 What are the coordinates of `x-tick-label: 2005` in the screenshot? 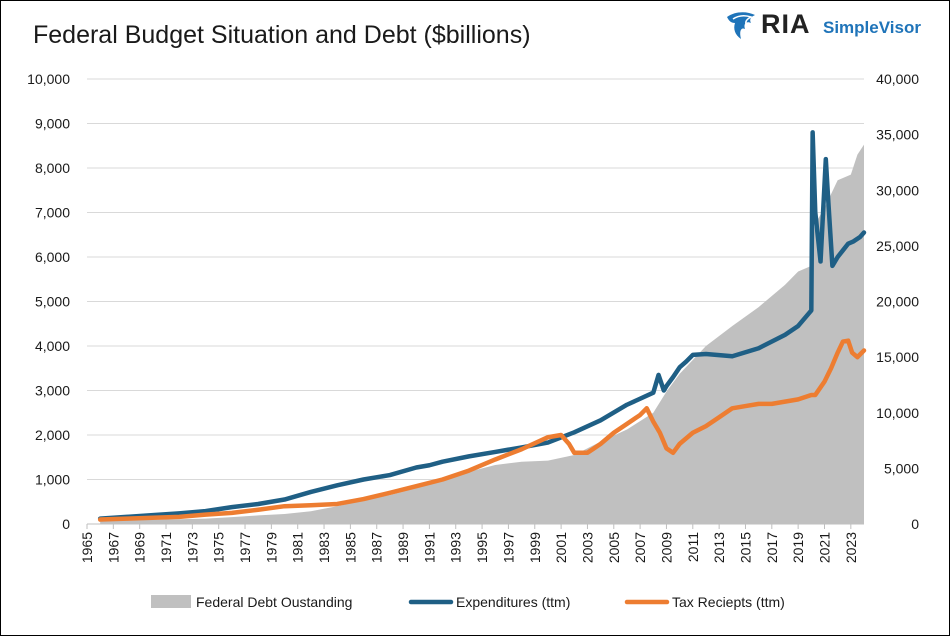 It's located at (614, 547).